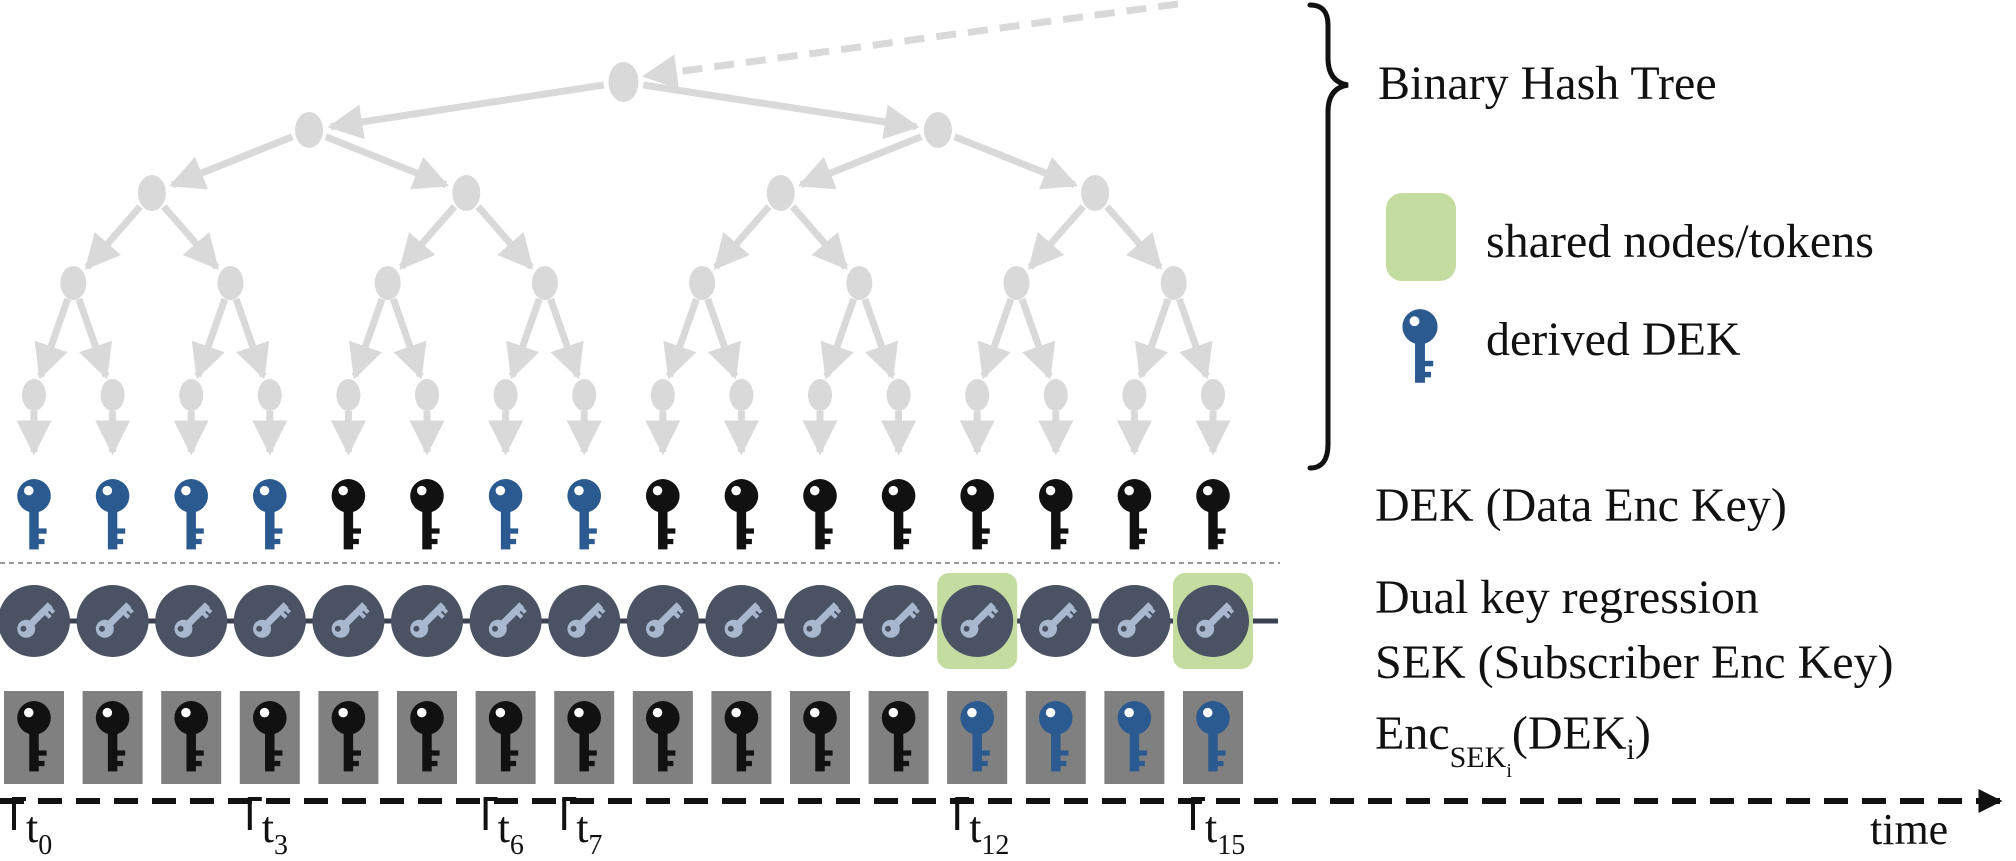  I want to click on sek-row-label: SEK (Subscriber Enc Key), so click(1634, 662).